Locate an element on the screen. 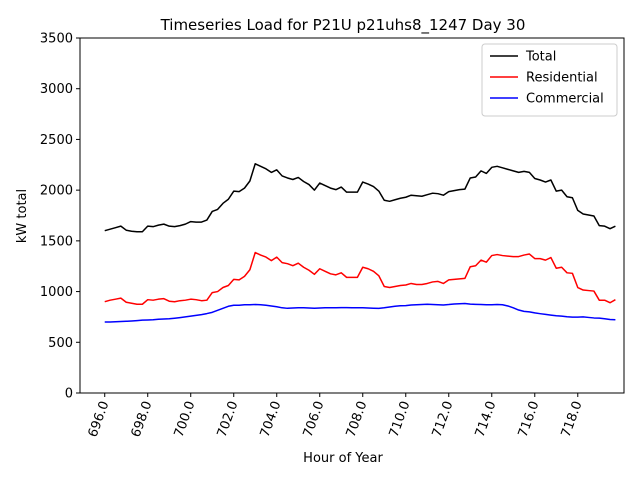 The width and height of the screenshot is (640, 480). legend-label-residential: Residential is located at coordinates (562, 78).